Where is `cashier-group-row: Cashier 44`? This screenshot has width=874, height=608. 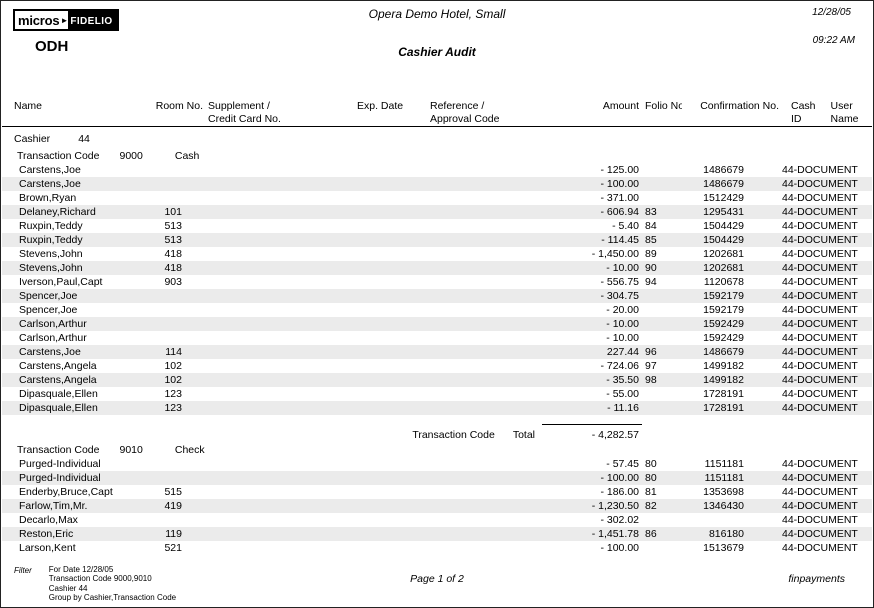
cashier-group-row: Cashier 44 is located at coordinates (437, 136).